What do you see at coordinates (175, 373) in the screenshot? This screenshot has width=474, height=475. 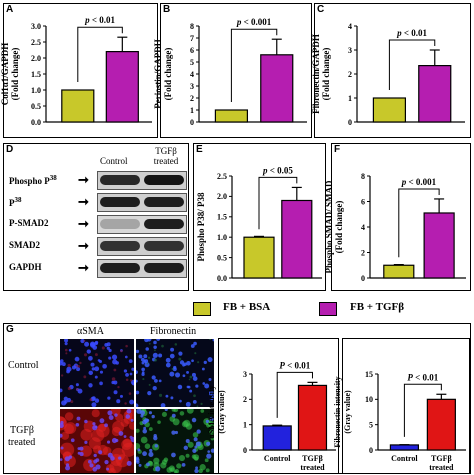 I see `micro-control-fibronectin` at bounding box center [175, 373].